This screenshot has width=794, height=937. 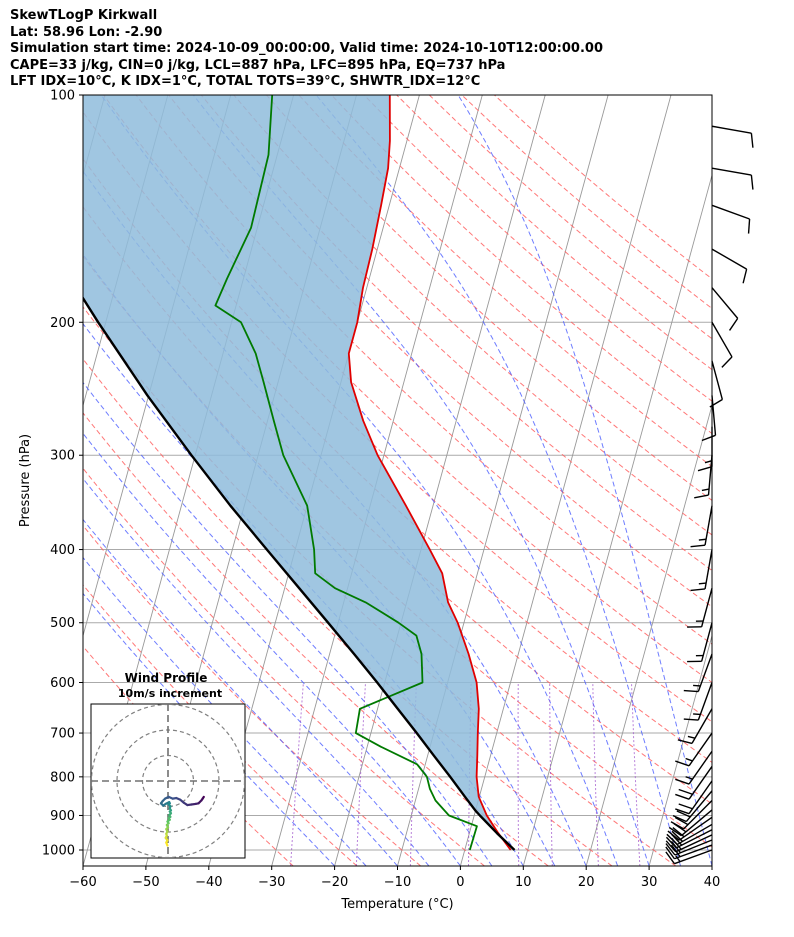 I want to click on hodograph-subtitle: 10m/s increment, so click(x=170, y=693).